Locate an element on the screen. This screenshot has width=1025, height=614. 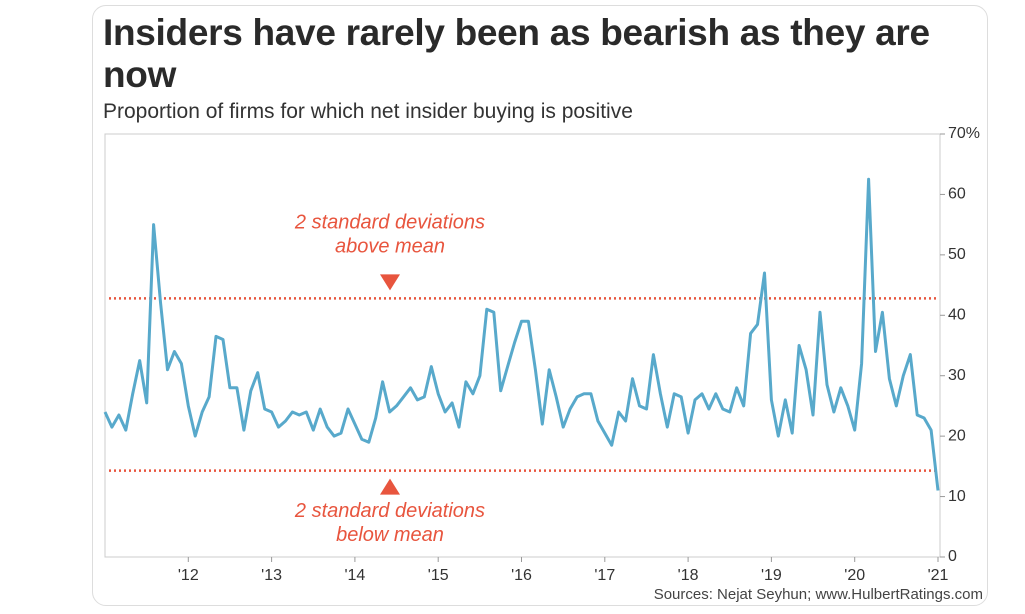
y-tick-label: 10 is located at coordinates (957, 496).